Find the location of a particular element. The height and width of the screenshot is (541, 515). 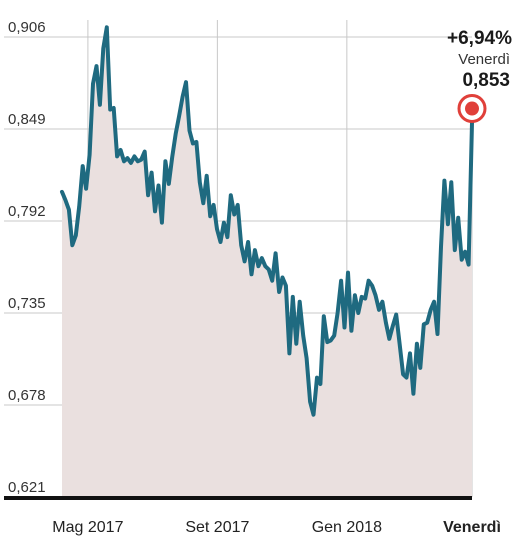

y-tick-label: 0,906 is located at coordinates (27, 27).